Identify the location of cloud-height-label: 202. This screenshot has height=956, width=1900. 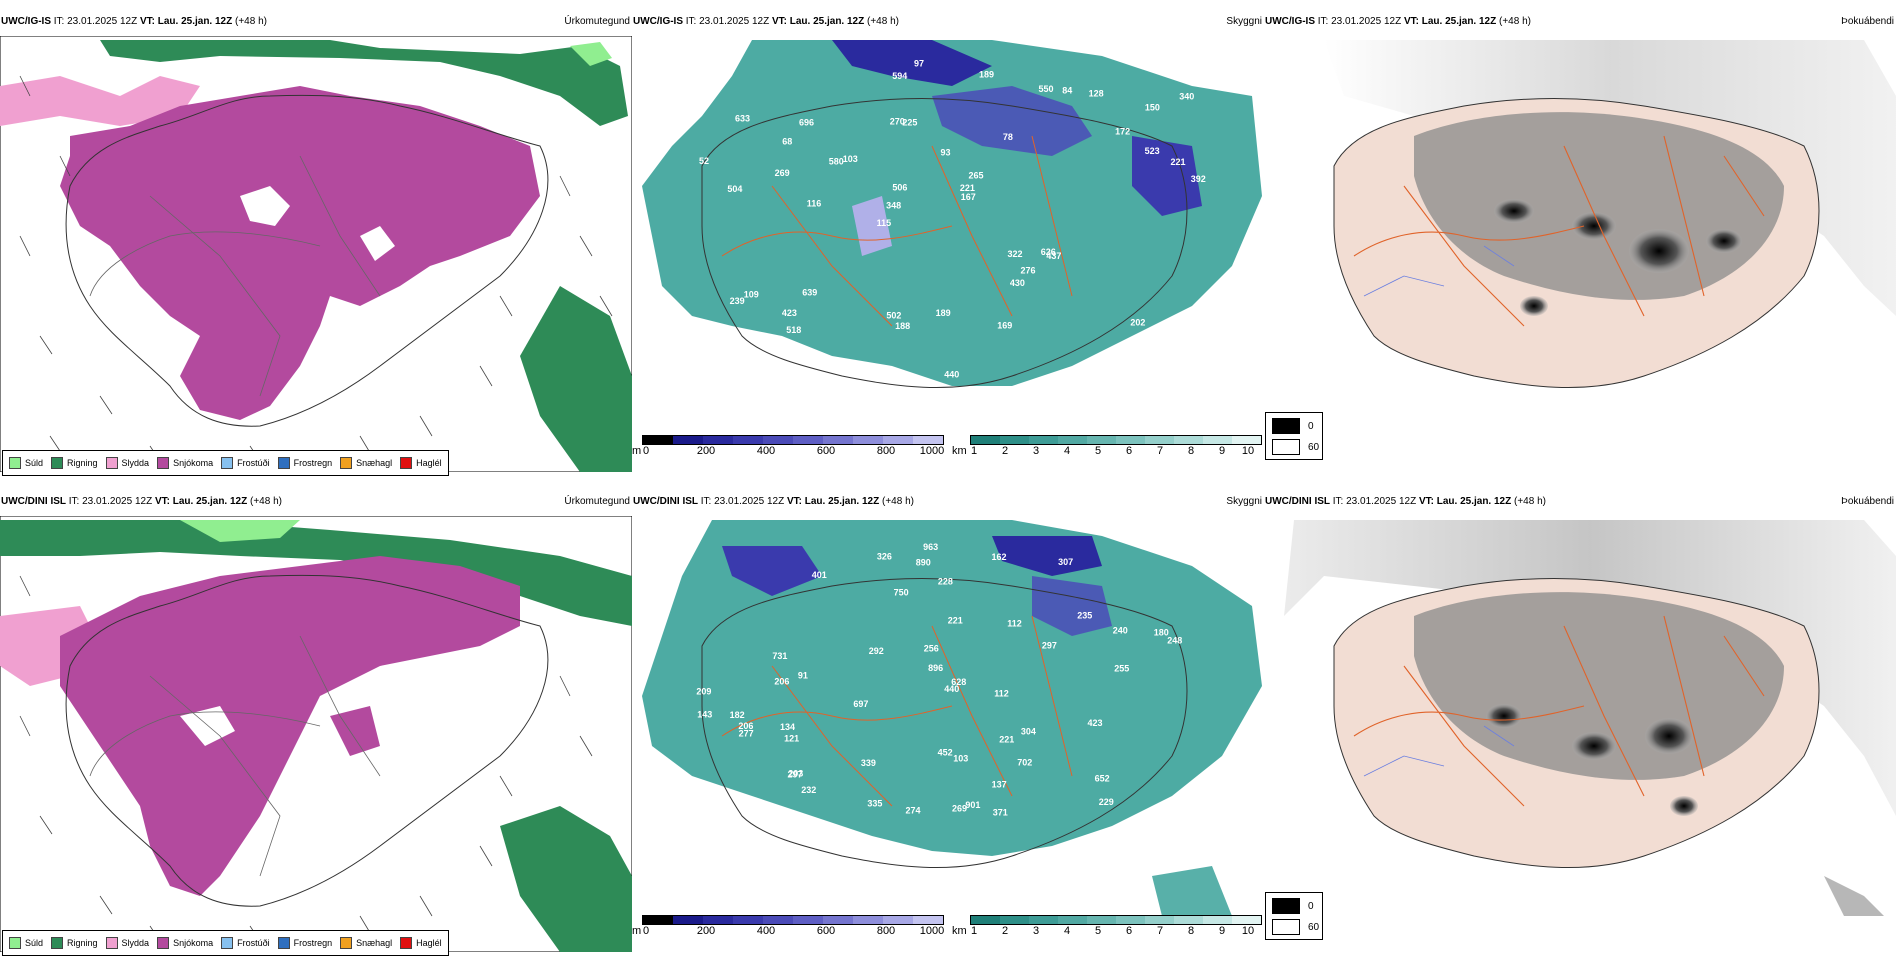
(1137, 322).